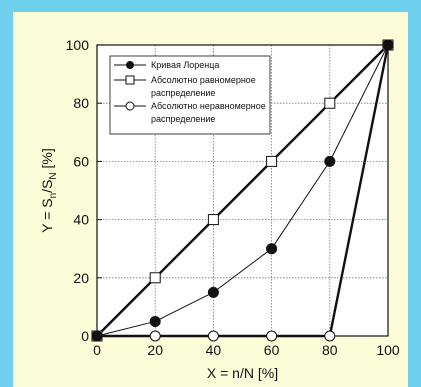  I want to click on y-tick-label: 100, so click(78, 45).